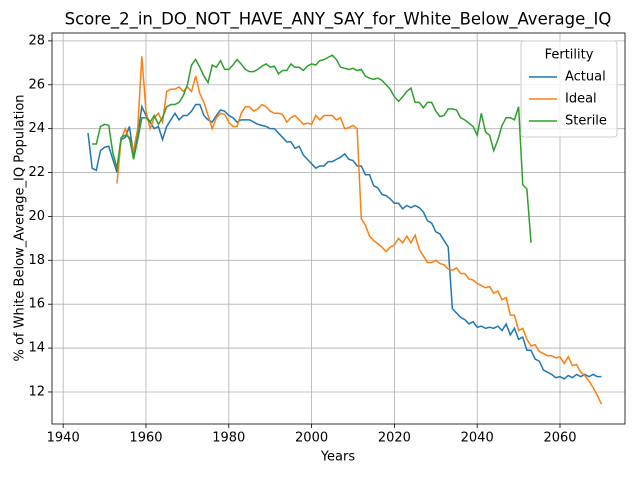 The width and height of the screenshot is (640, 480). What do you see at coordinates (228, 438) in the screenshot?
I see `x-tick-label: 1980` at bounding box center [228, 438].